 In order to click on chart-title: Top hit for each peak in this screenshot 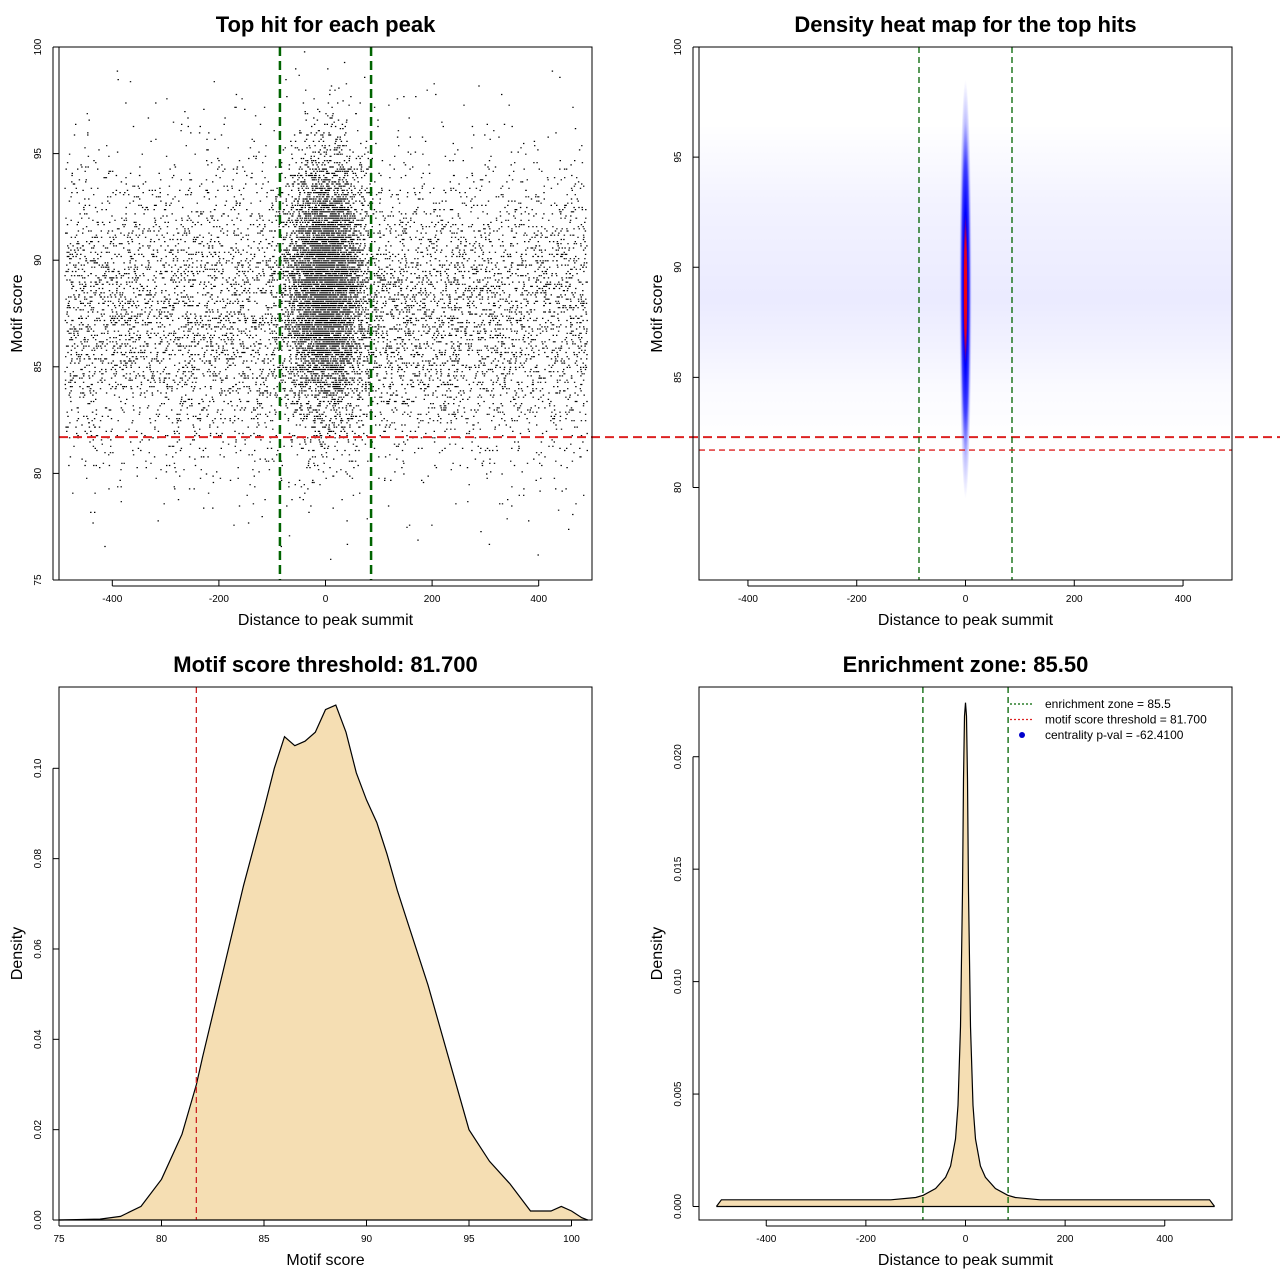, I will do `click(326, 24)`.